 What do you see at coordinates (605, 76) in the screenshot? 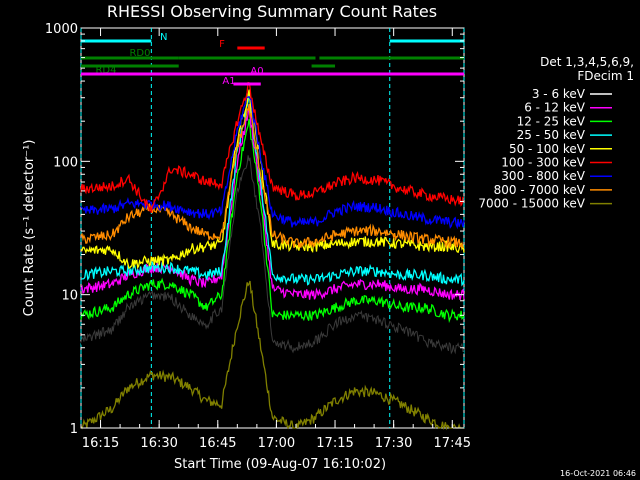
I see `legend-header-line-2: FDecim 1` at bounding box center [605, 76].